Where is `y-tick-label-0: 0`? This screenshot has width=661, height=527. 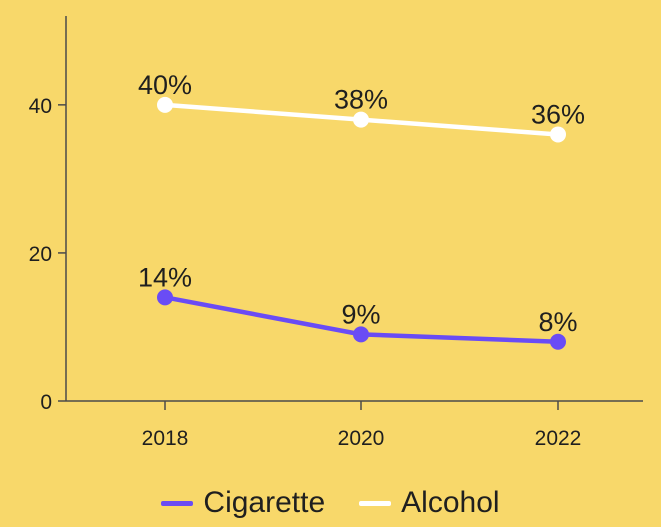 y-tick-label-0: 0 is located at coordinates (46, 402).